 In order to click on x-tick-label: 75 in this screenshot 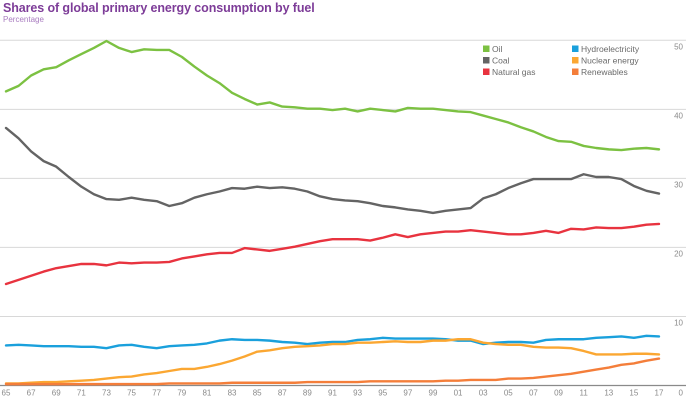, I will do `click(131, 393)`.